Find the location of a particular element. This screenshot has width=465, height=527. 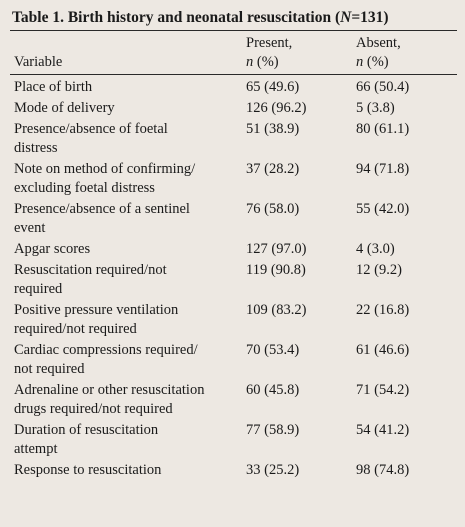

variable-line: drugs required/not required is located at coordinates (93, 409).